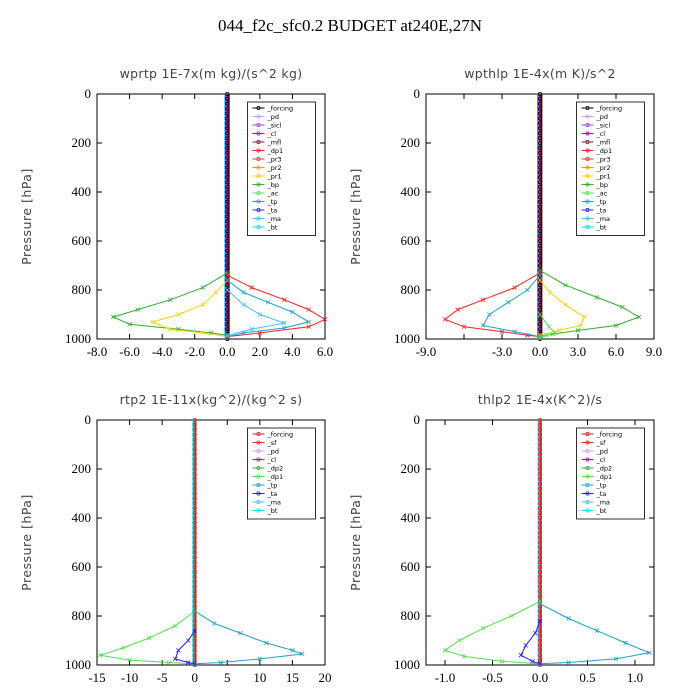 The image size is (700, 700). I want to click on y-tick-label: 1000, so click(407, 338).